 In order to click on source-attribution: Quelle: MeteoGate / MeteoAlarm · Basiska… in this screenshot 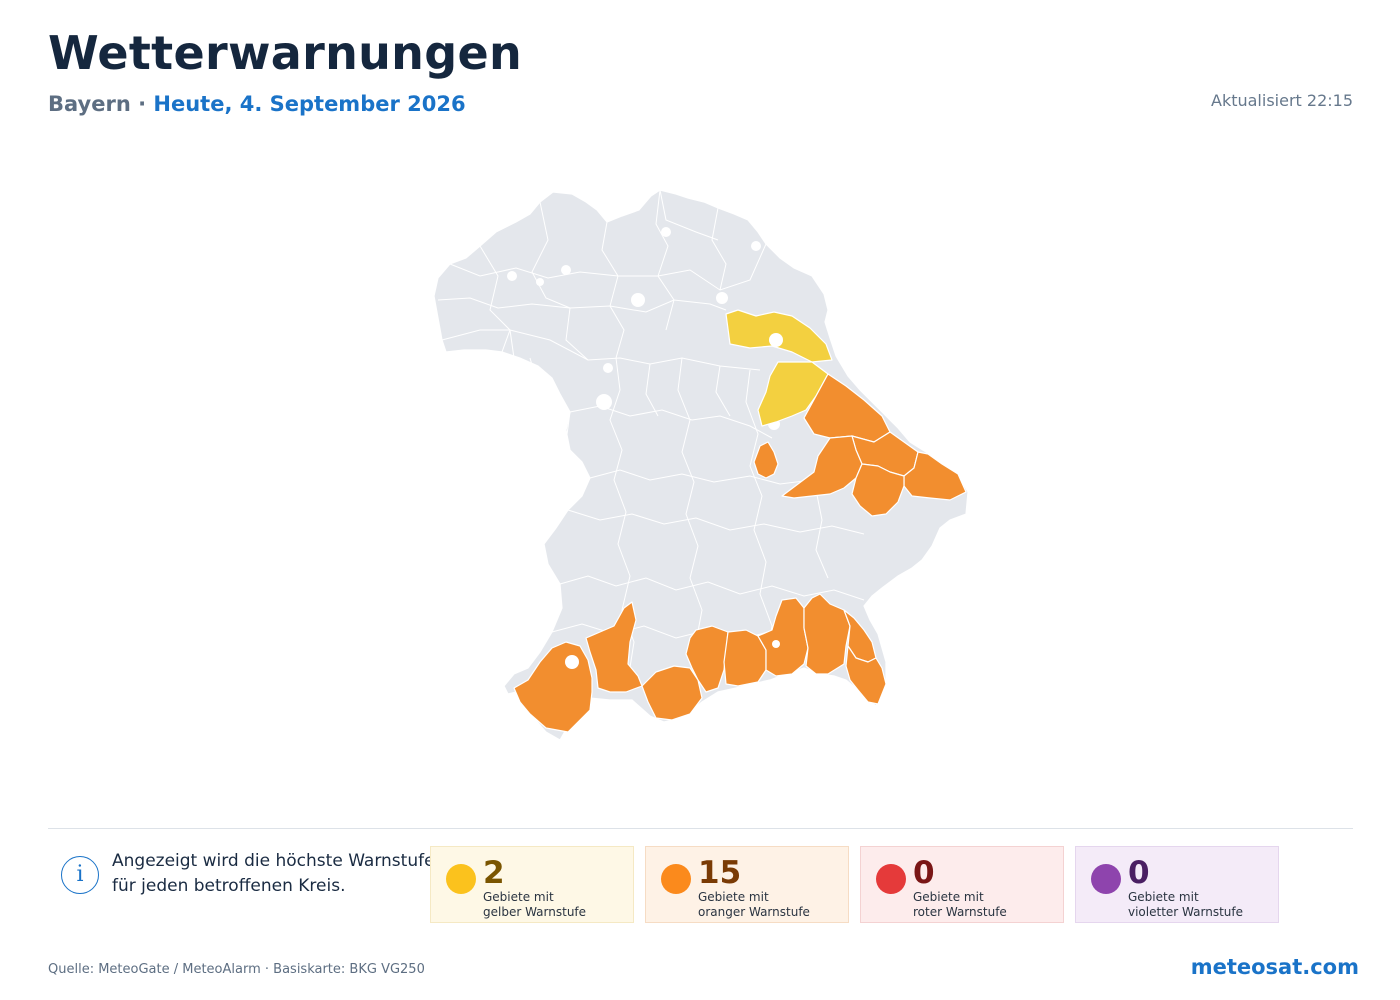, I will do `click(236, 969)`.